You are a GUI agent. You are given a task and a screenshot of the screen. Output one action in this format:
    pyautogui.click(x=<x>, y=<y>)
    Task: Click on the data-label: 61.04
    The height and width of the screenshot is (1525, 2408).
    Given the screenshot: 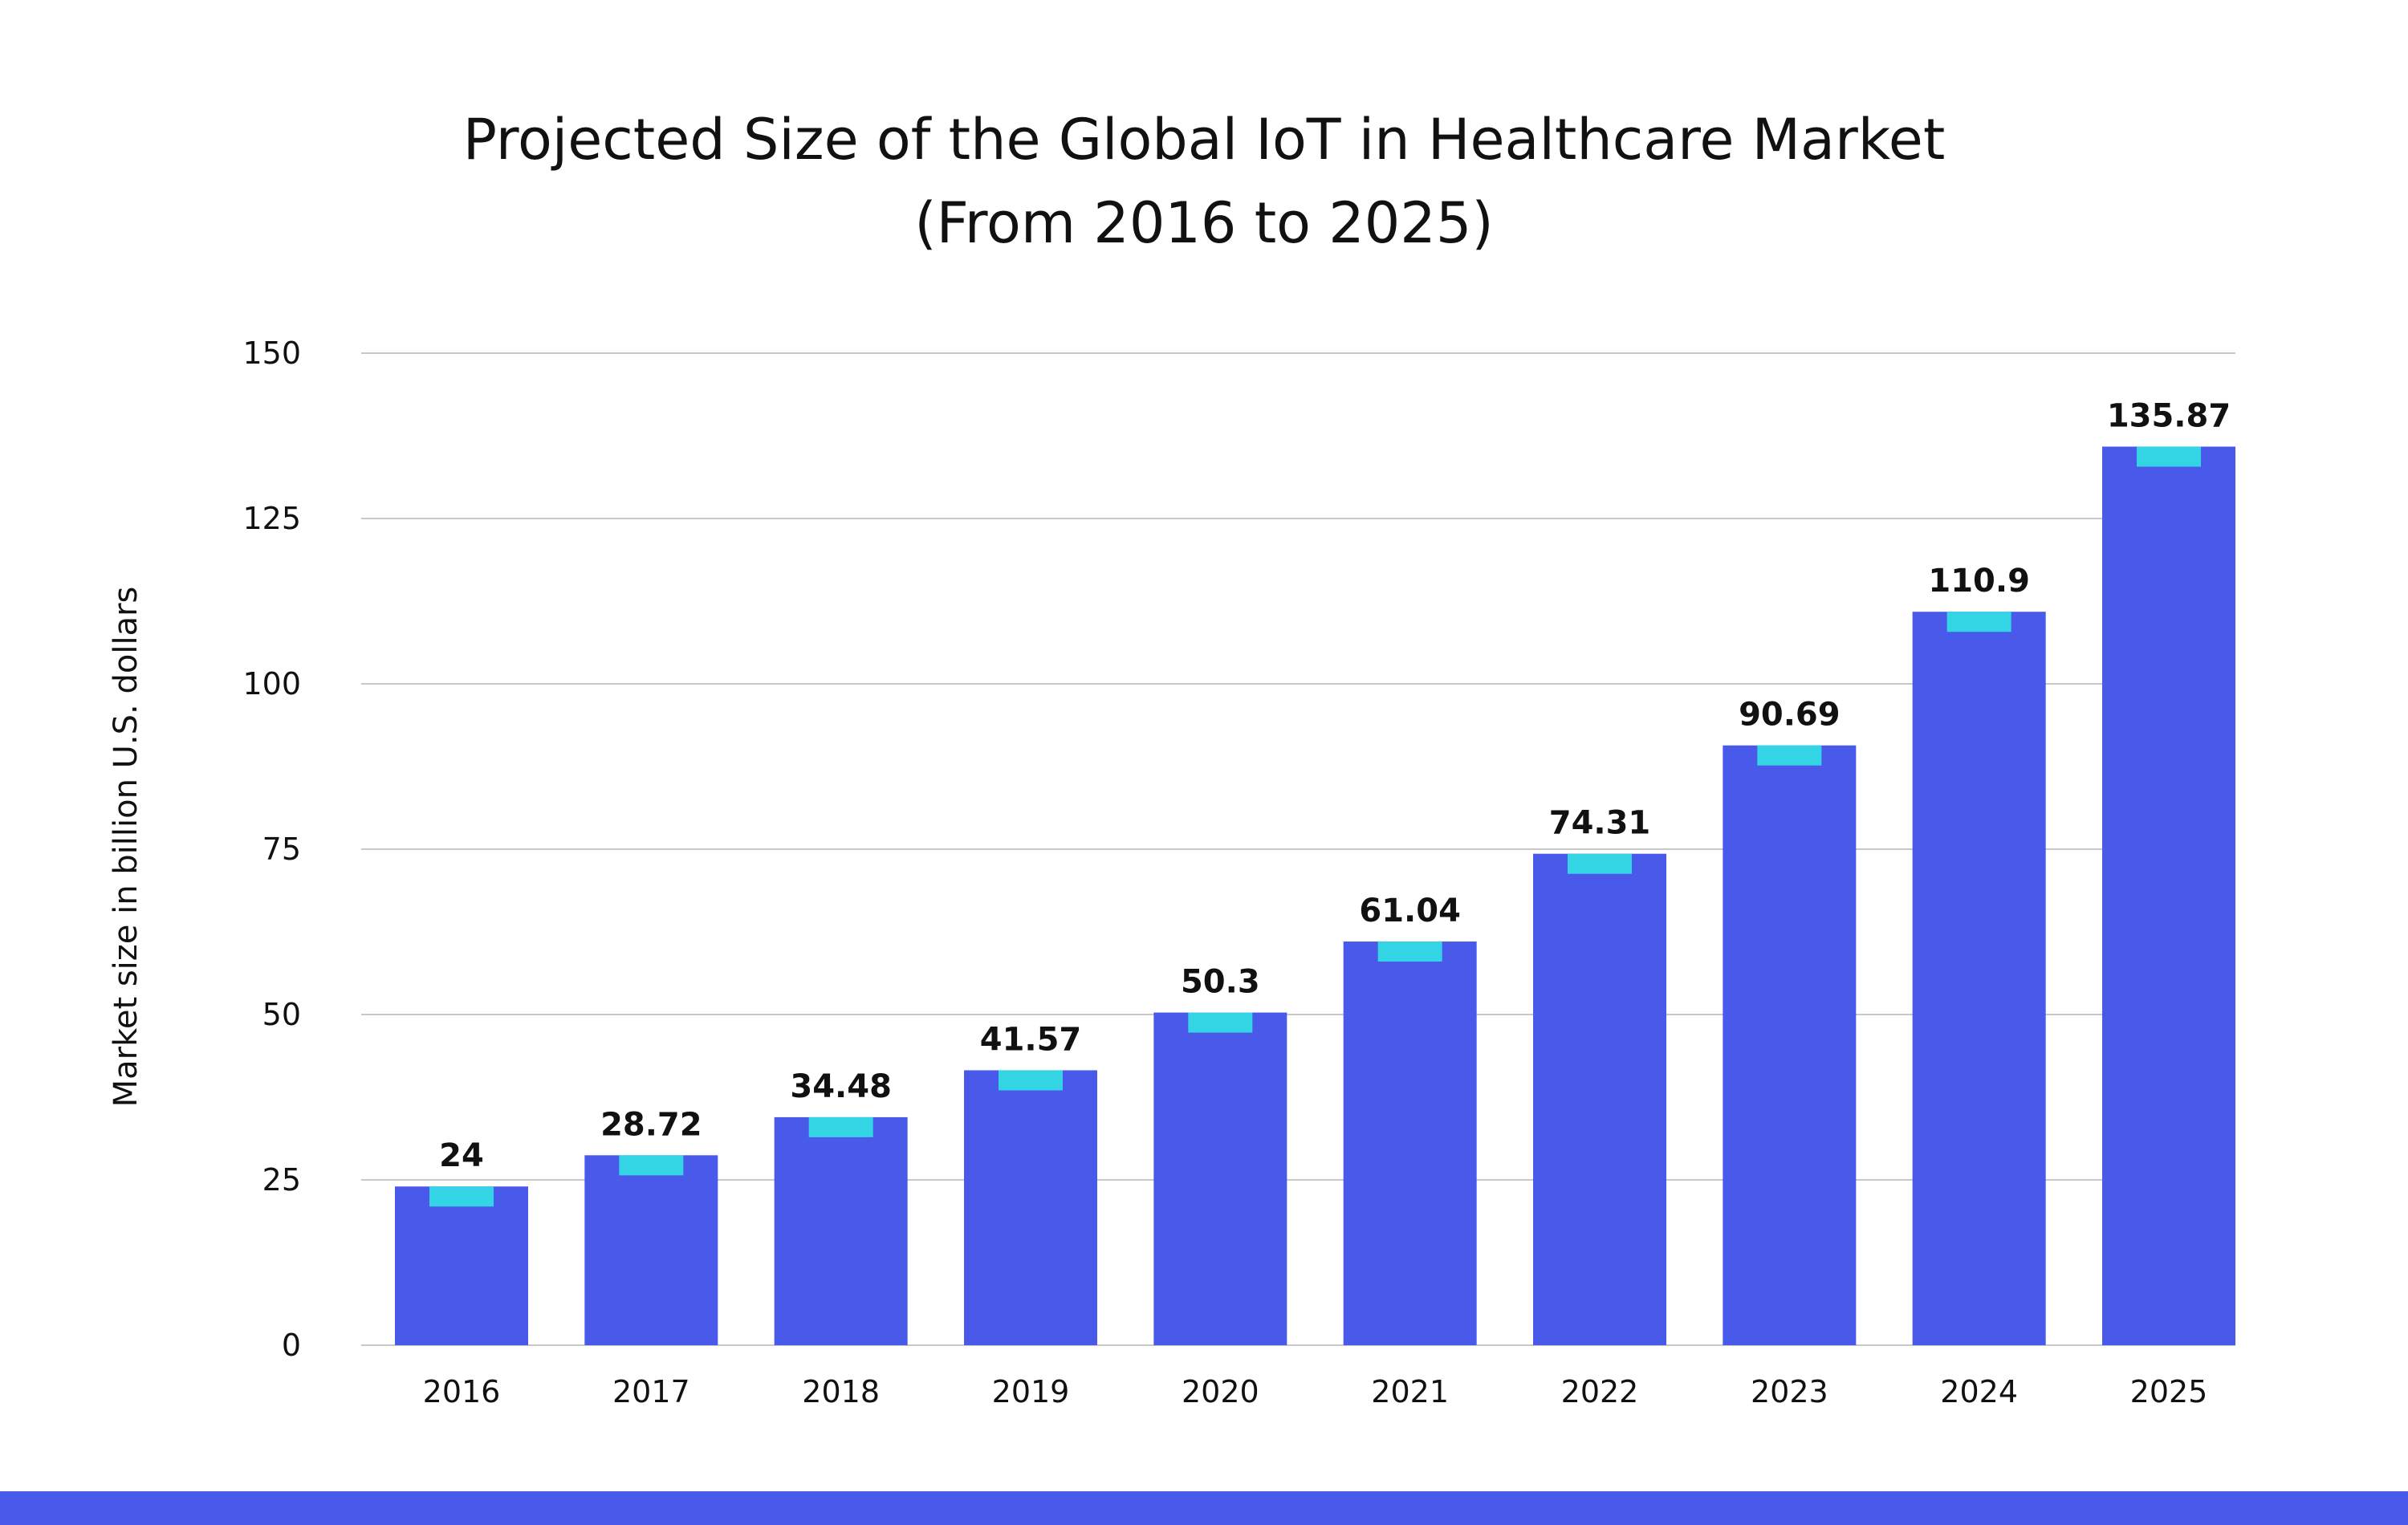 What is the action you would take?
    pyautogui.click(x=1410, y=911)
    